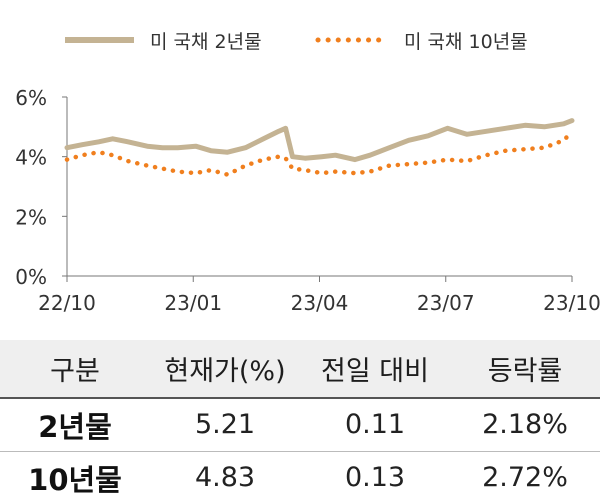 The width and height of the screenshot is (600, 504). Describe the element at coordinates (296, 42) in the screenshot. I see `legend: 미 국채 2년물 미 국채 10년물` at that location.